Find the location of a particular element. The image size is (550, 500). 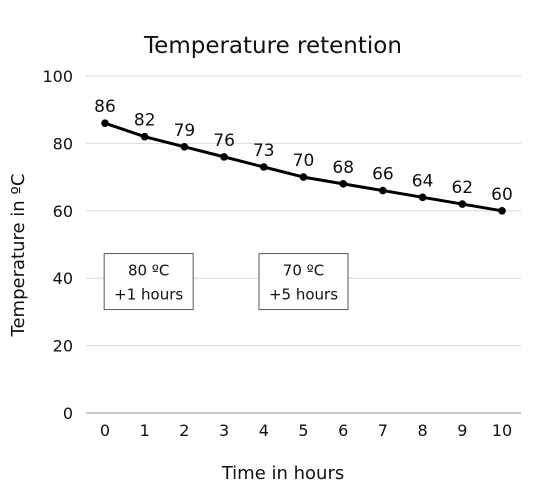

annotation-text: +1 hours is located at coordinates (148, 295).